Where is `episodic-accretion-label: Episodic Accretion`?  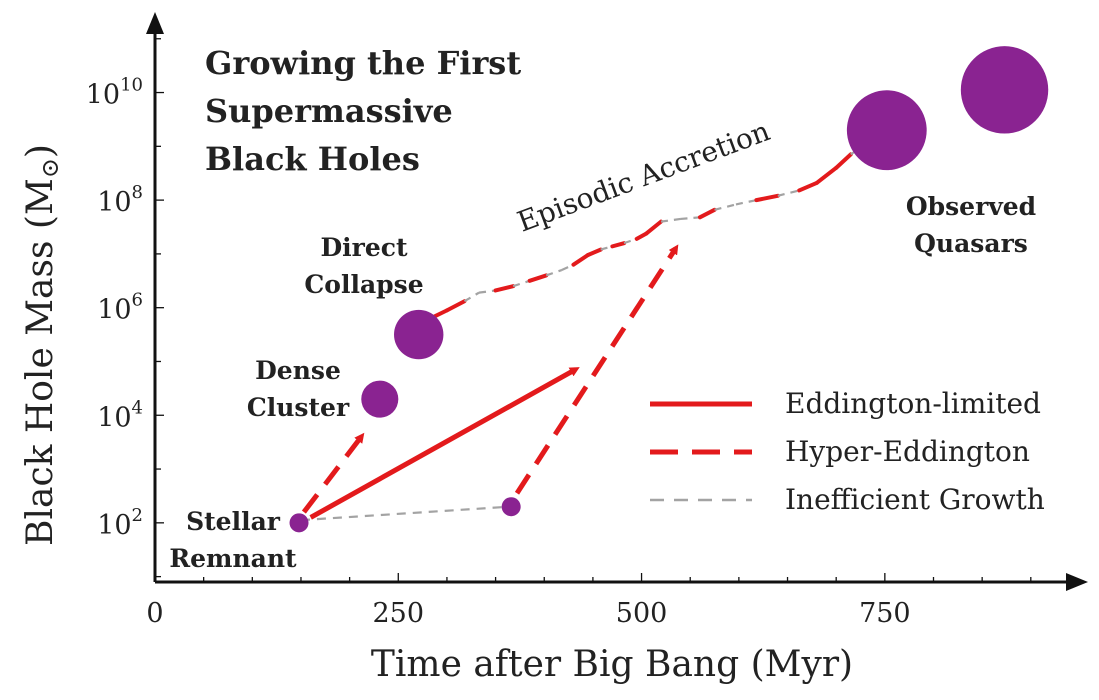
episodic-accretion-label: Episodic Accretion is located at coordinates (643, 176).